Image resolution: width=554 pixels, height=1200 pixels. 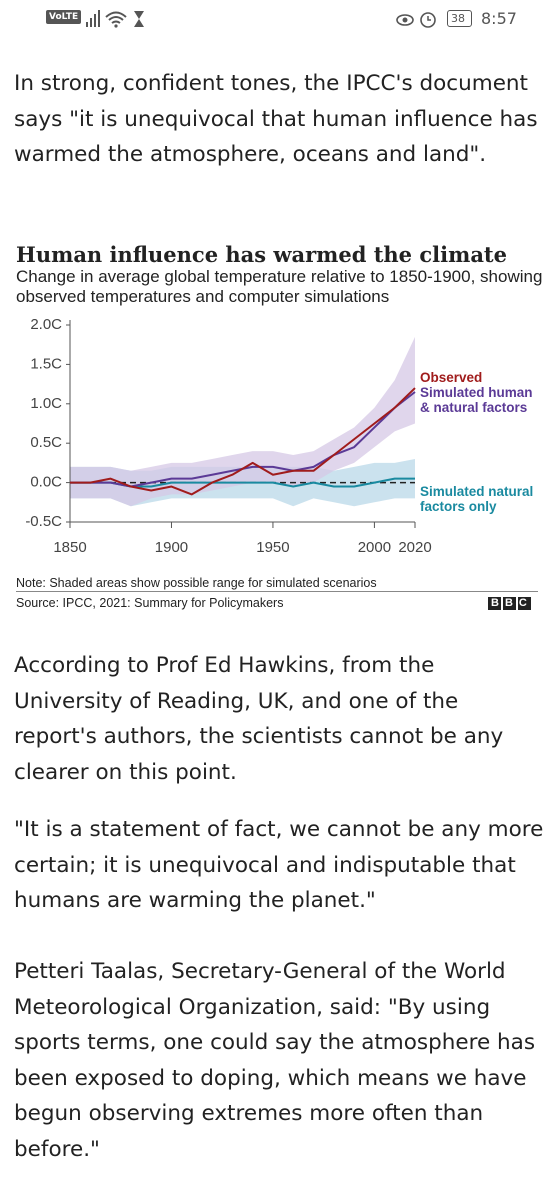 What do you see at coordinates (46, 403) in the screenshot?
I see `y-tick-label: 1.0C` at bounding box center [46, 403].